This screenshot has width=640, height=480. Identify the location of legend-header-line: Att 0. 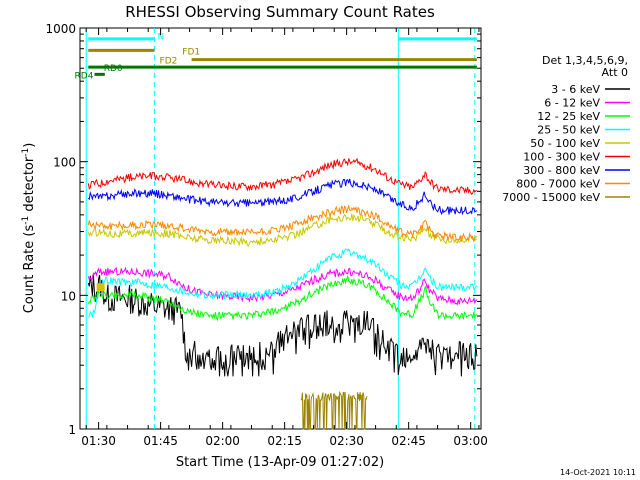
(615, 72).